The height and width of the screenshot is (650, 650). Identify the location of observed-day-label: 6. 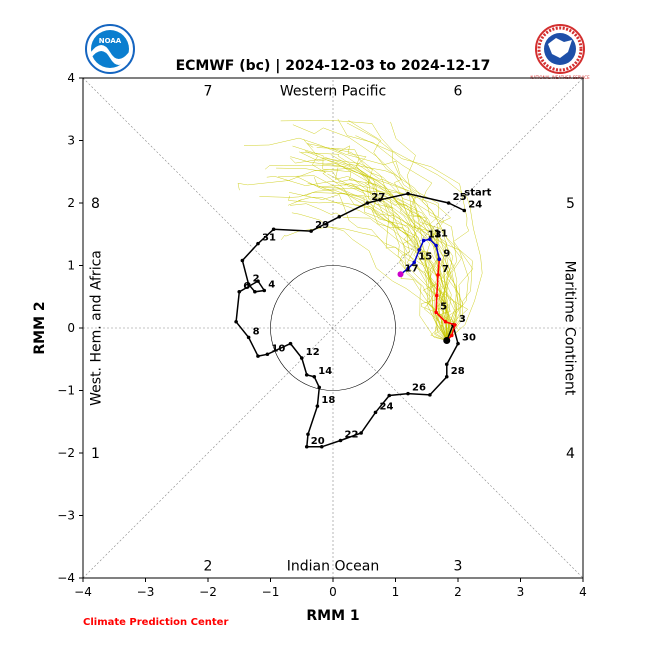
(246, 286).